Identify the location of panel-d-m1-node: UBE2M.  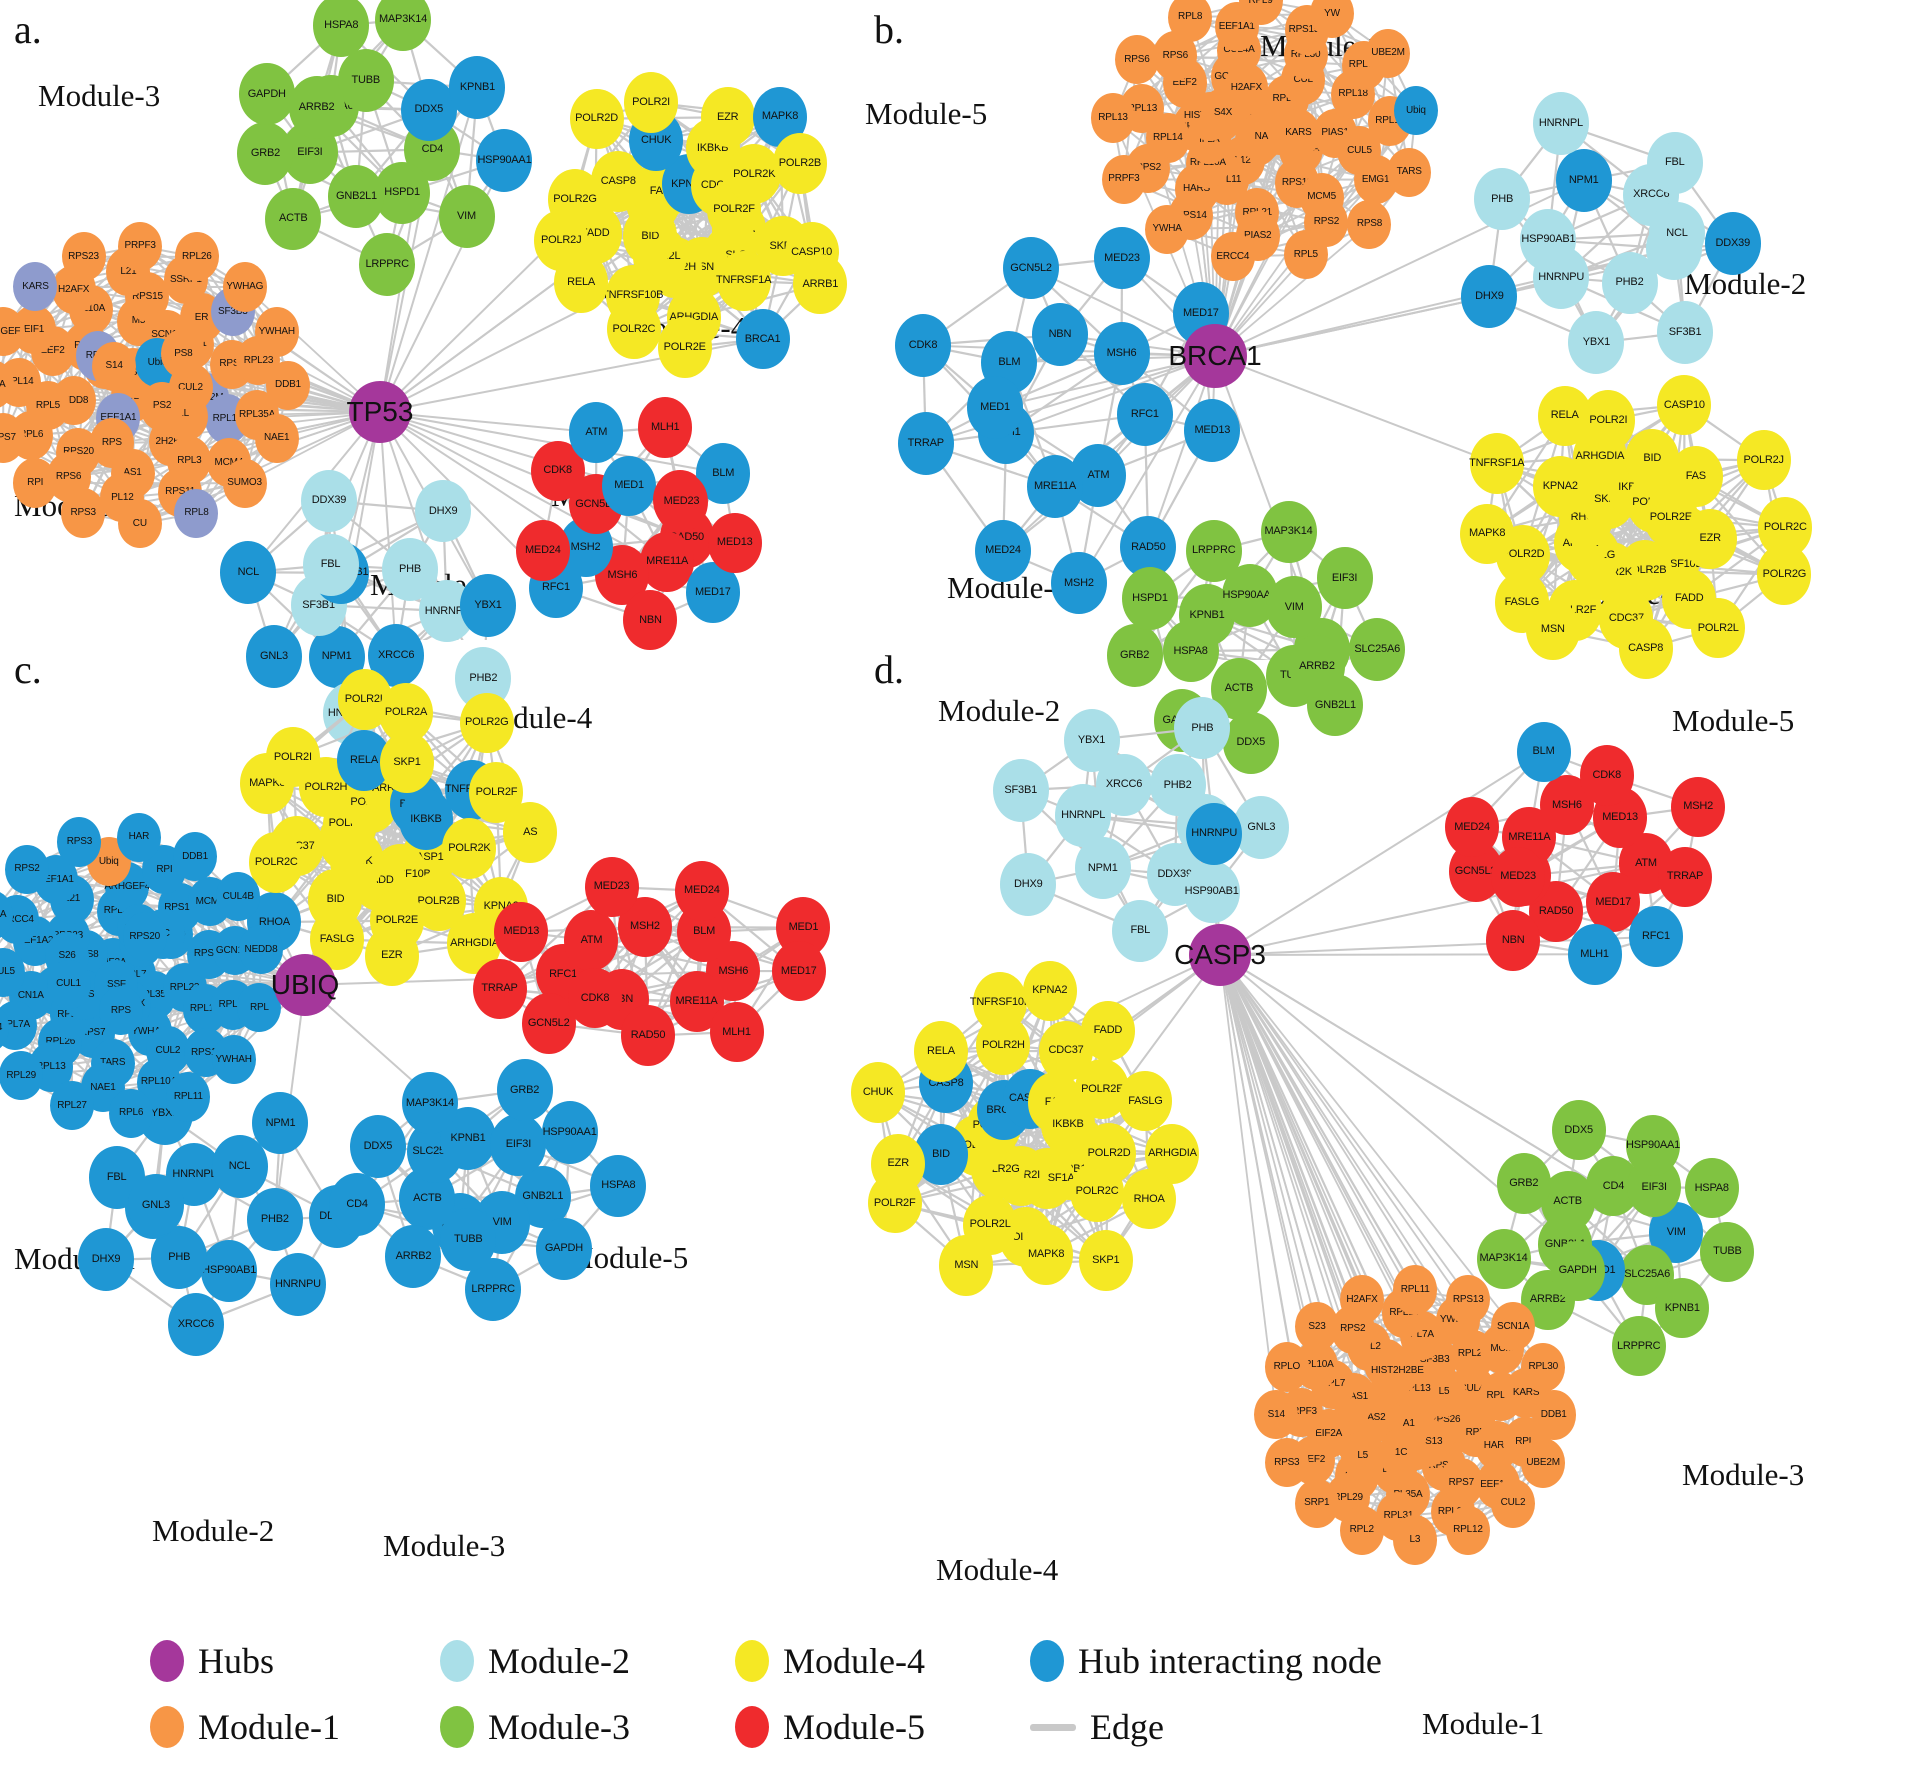
(1543, 1463).